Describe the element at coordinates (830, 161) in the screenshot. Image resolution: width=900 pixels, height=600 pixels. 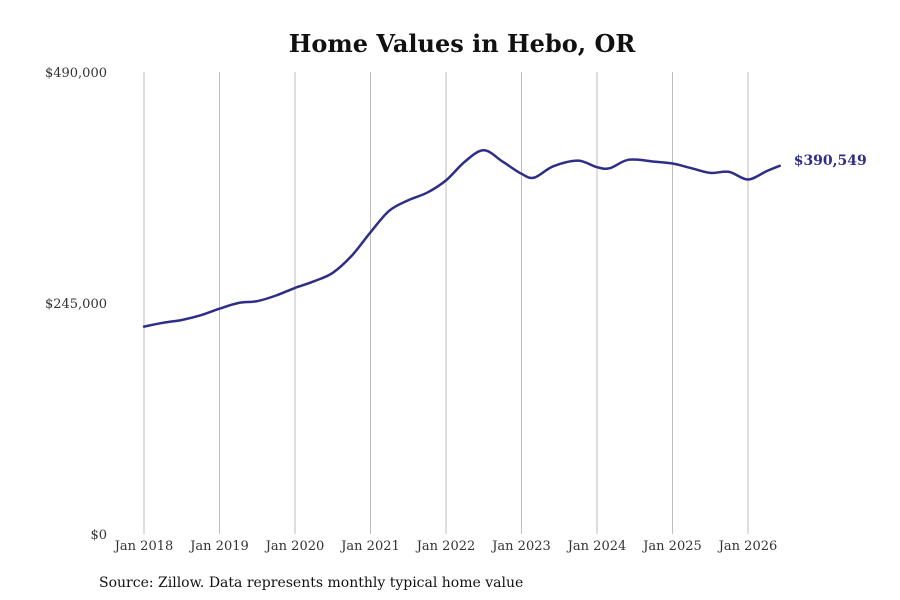
I see `end-value-label: $390,549` at that location.